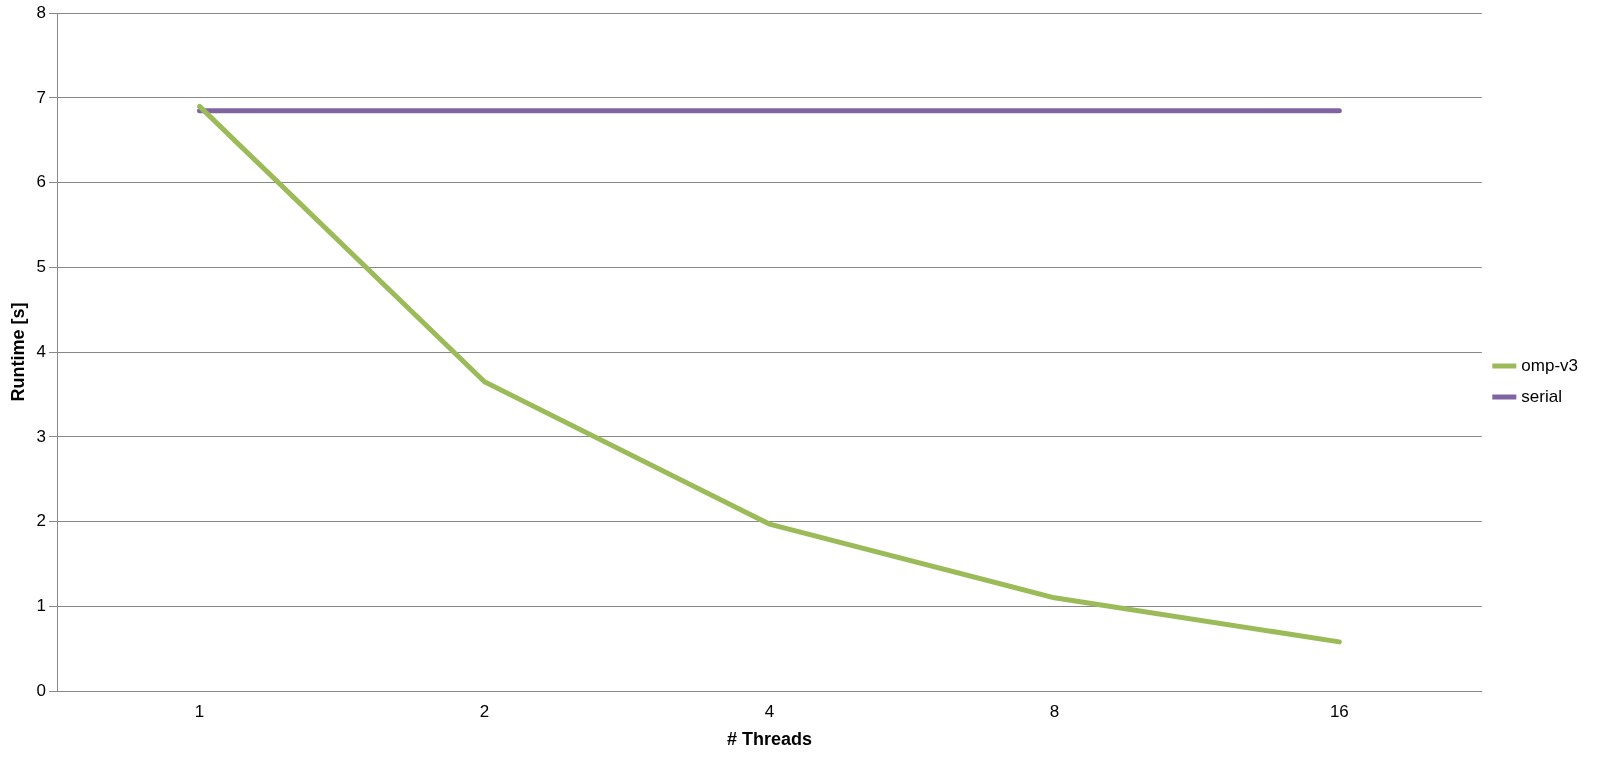  I want to click on x-axis-title: # Threads, so click(769, 739).